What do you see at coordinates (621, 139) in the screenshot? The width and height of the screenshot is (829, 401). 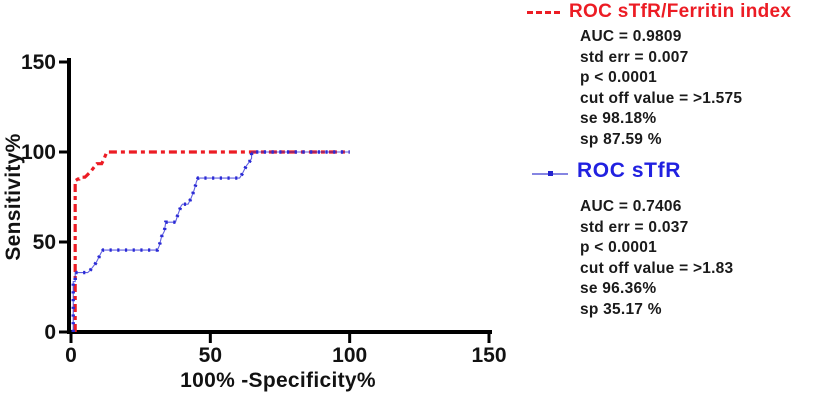 I see `stat-line: sp 87.59 %` at bounding box center [621, 139].